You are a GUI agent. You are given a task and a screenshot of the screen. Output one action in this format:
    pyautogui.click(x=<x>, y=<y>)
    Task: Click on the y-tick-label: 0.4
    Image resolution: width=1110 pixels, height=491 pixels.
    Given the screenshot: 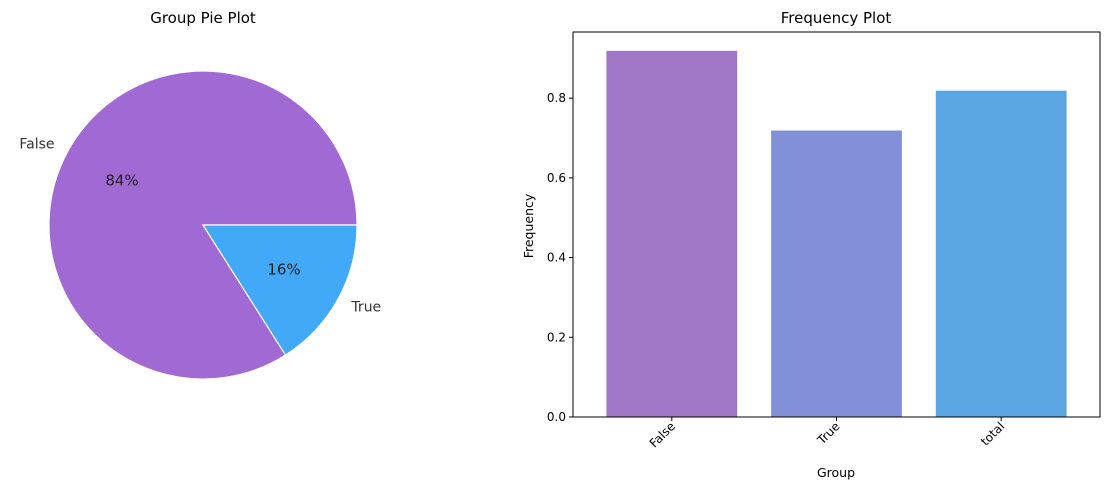 What is the action you would take?
    pyautogui.click(x=556, y=258)
    